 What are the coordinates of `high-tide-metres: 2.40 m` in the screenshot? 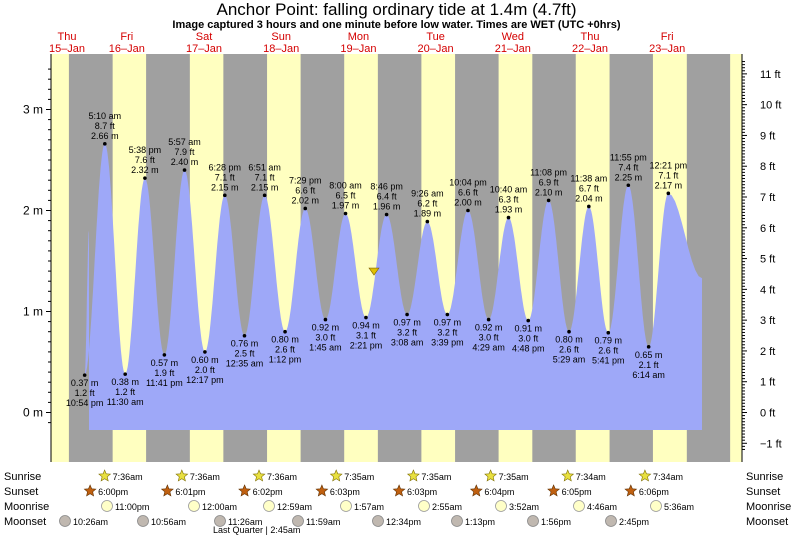 It's located at (185, 162).